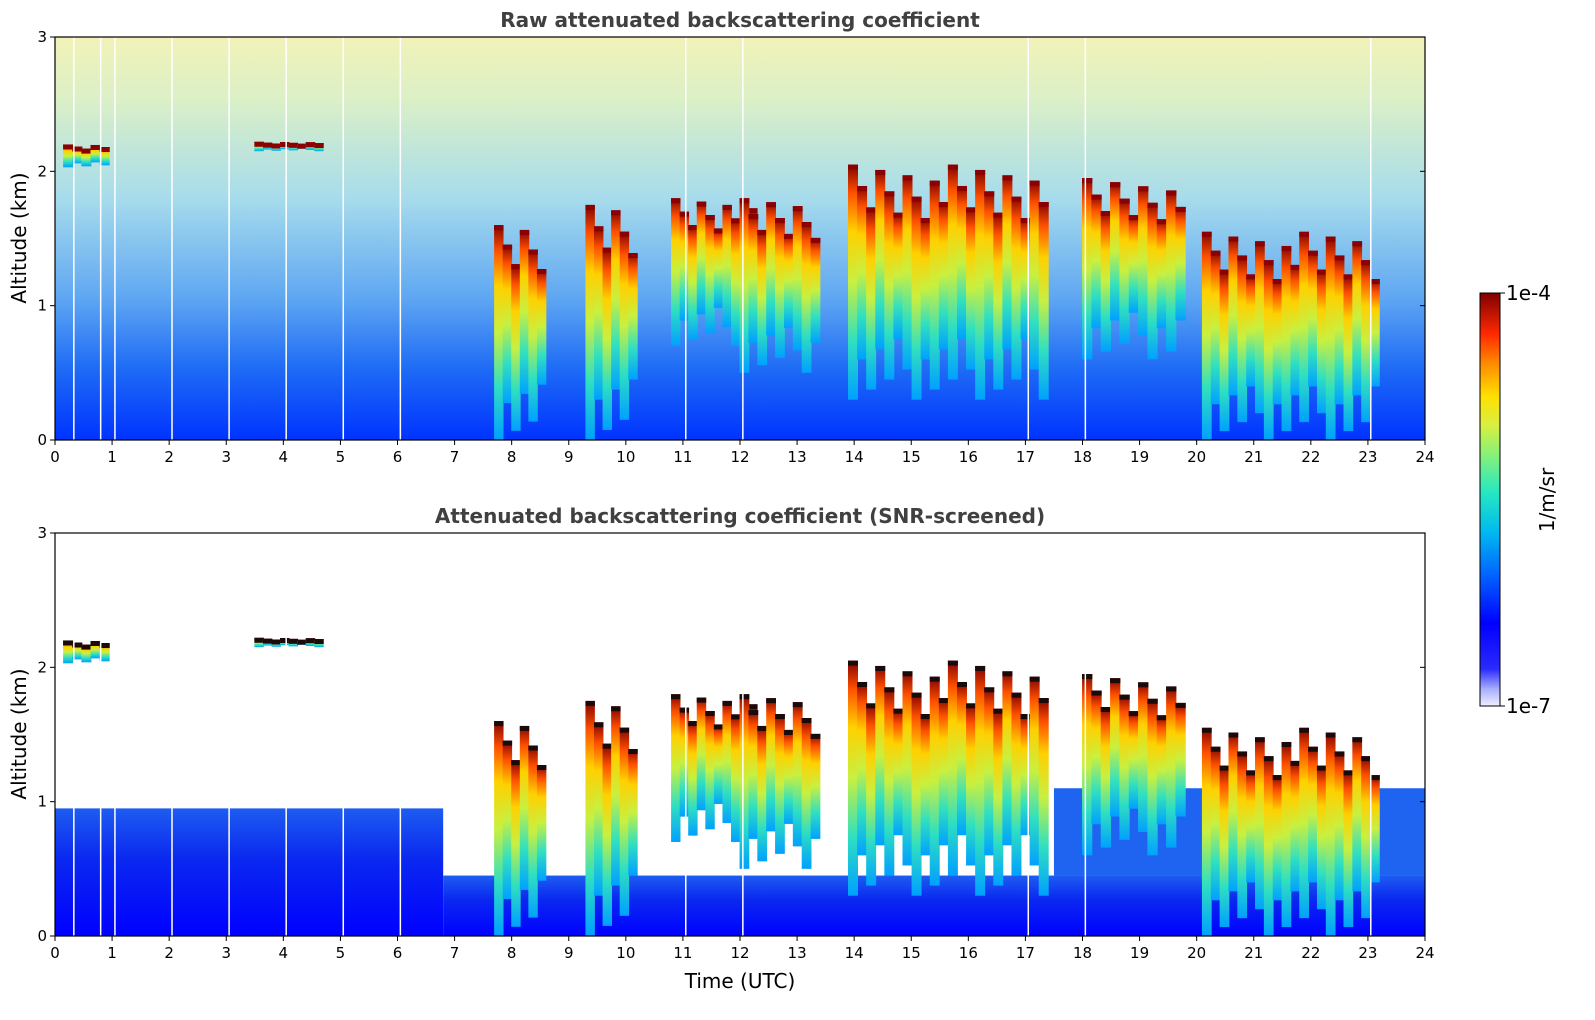 This screenshot has width=1595, height=1020. I want to click on x-tick-label: 15, so click(911, 457).